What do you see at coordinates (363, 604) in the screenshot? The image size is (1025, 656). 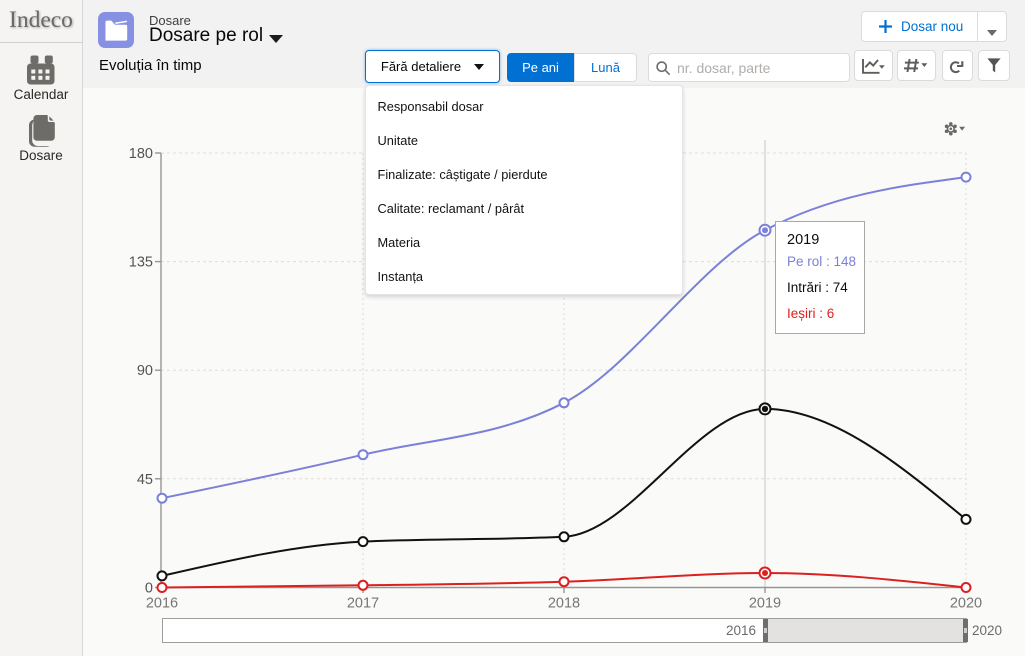 I see `svg-text: 2017` at bounding box center [363, 604].